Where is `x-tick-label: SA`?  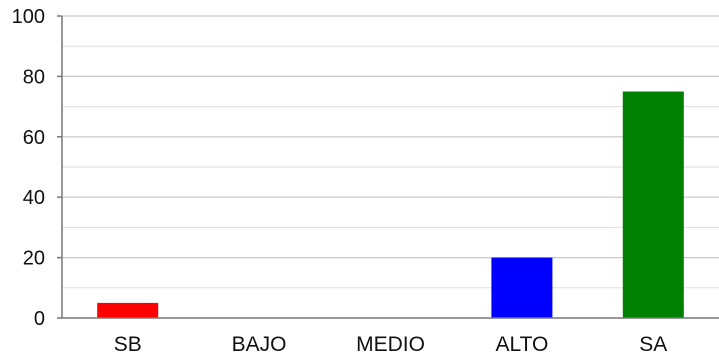 x-tick-label: SA is located at coordinates (653, 343).